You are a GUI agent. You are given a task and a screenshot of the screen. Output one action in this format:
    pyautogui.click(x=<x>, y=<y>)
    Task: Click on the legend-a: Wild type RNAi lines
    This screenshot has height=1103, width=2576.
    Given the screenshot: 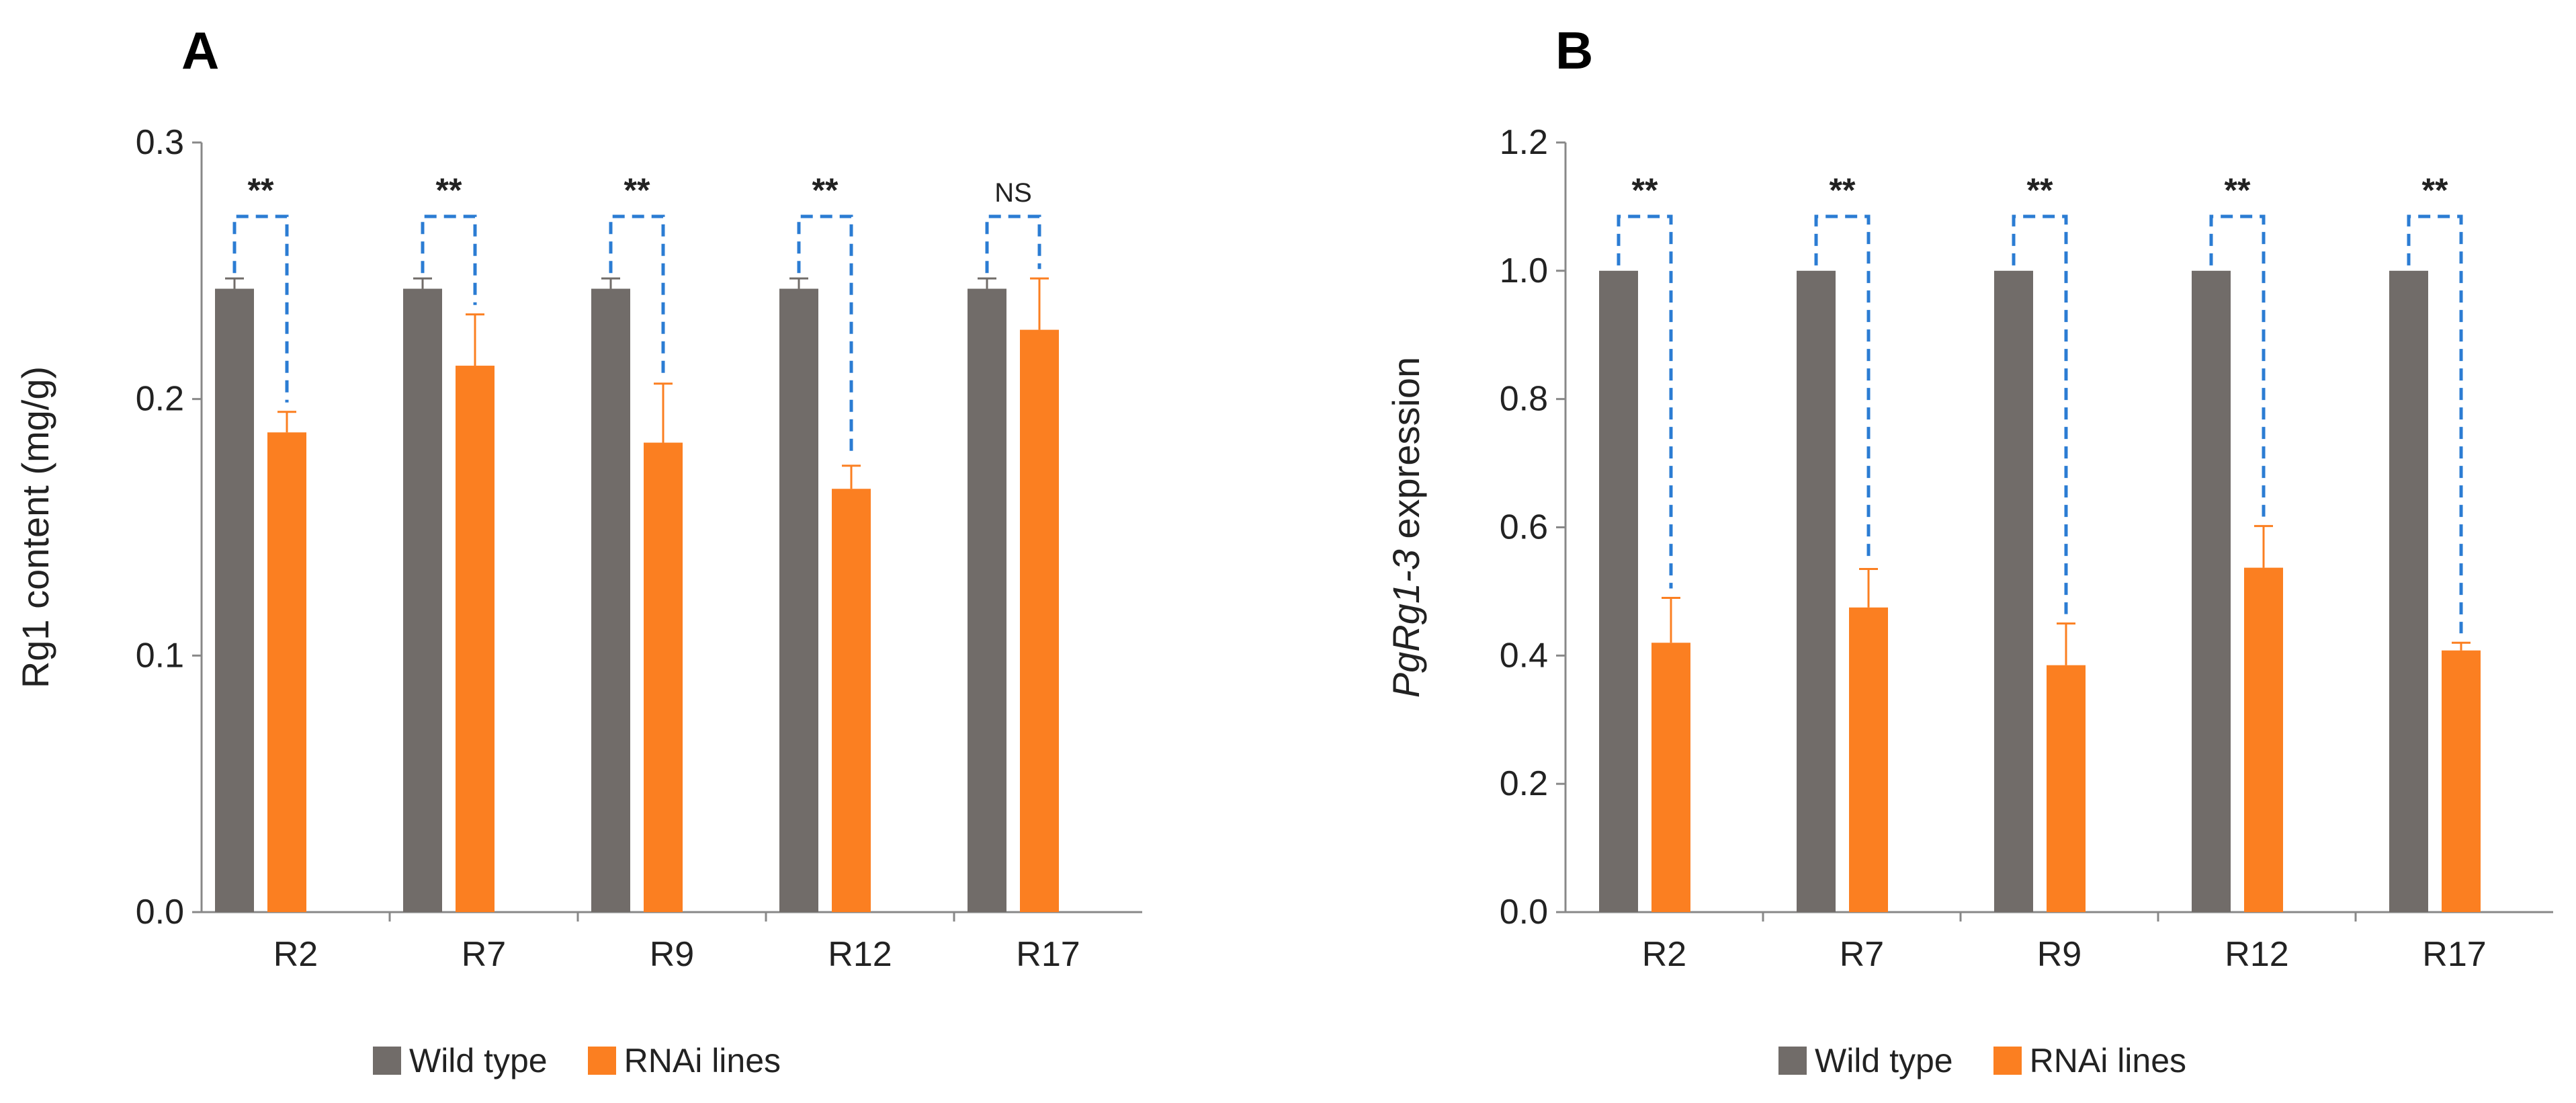 What is the action you would take?
    pyautogui.click(x=597, y=1060)
    